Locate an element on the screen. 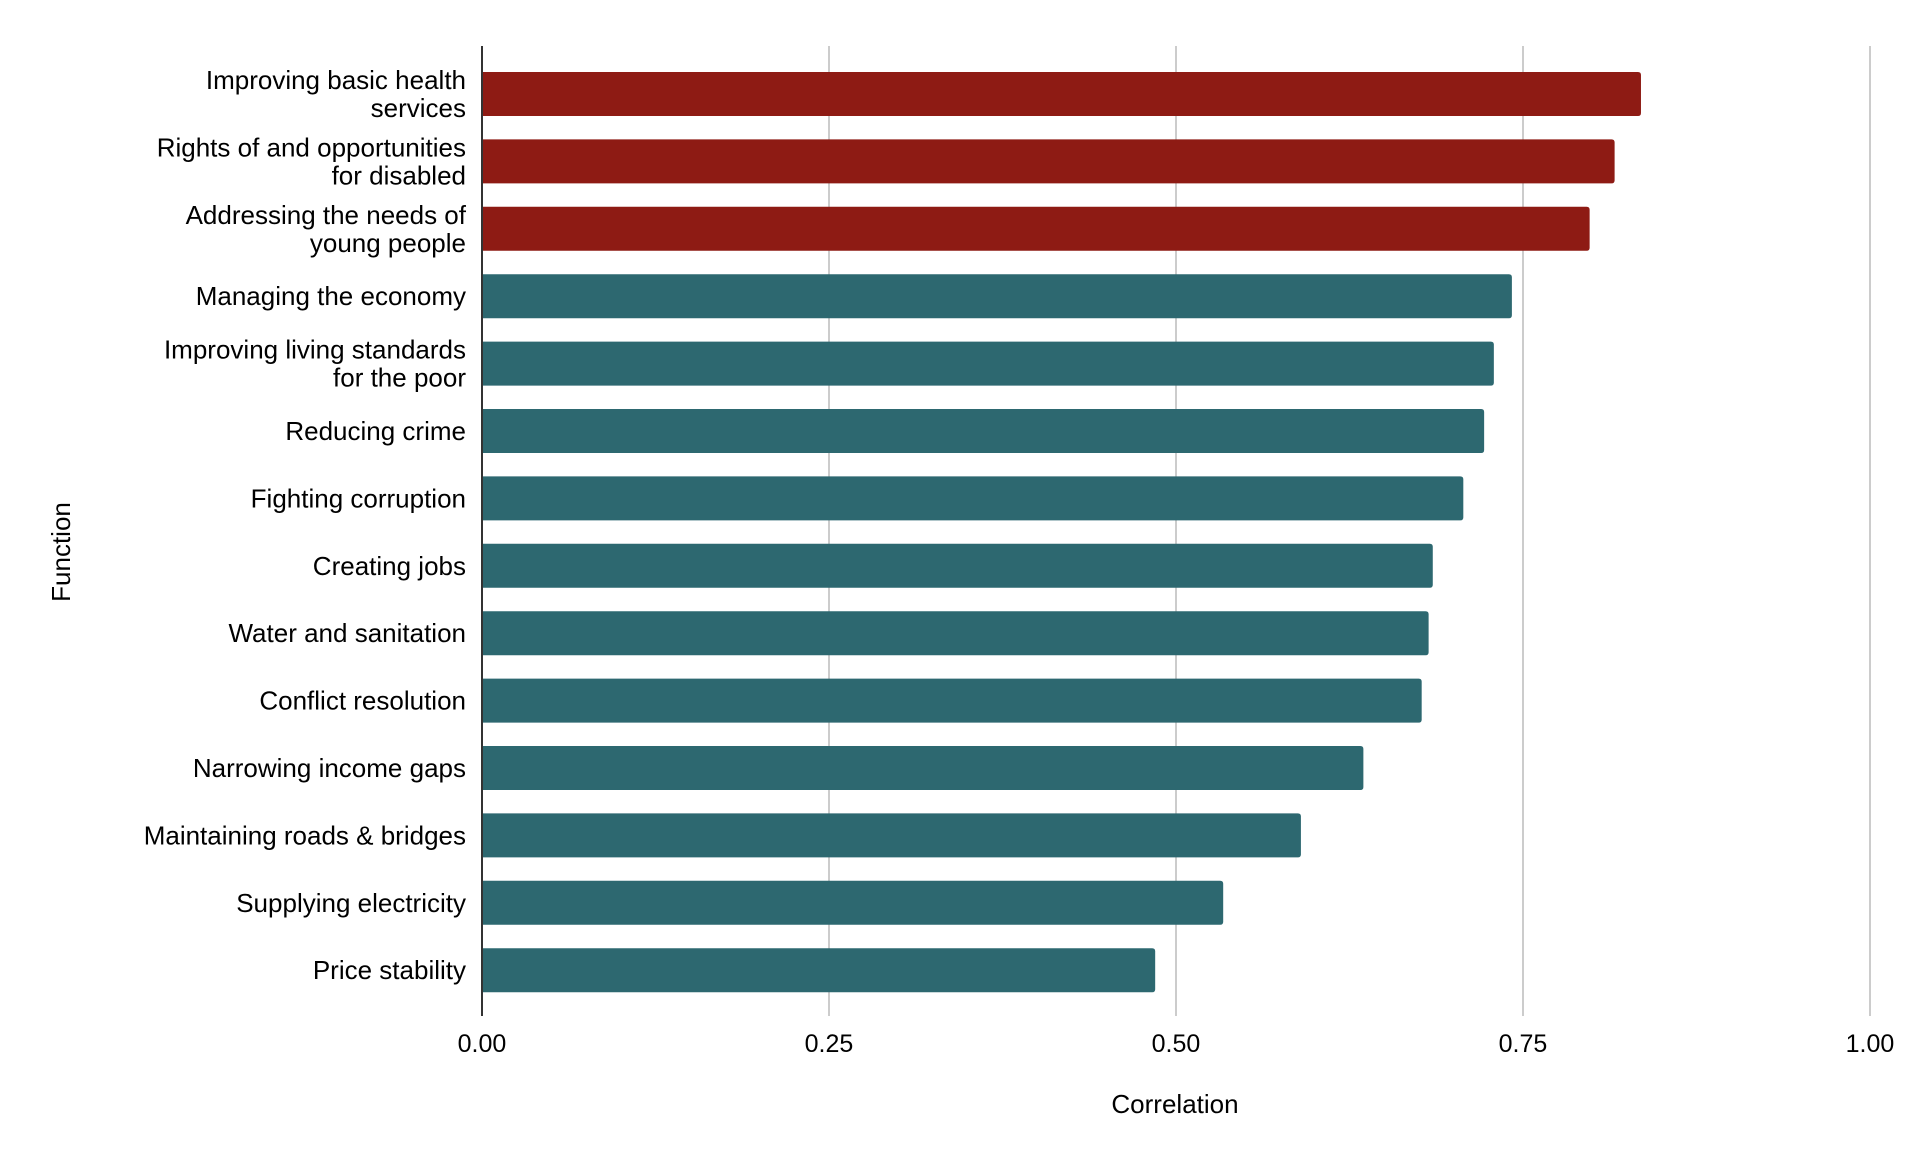 The image size is (1908, 1174). x-tick-label: 0.00 is located at coordinates (482, 1044).